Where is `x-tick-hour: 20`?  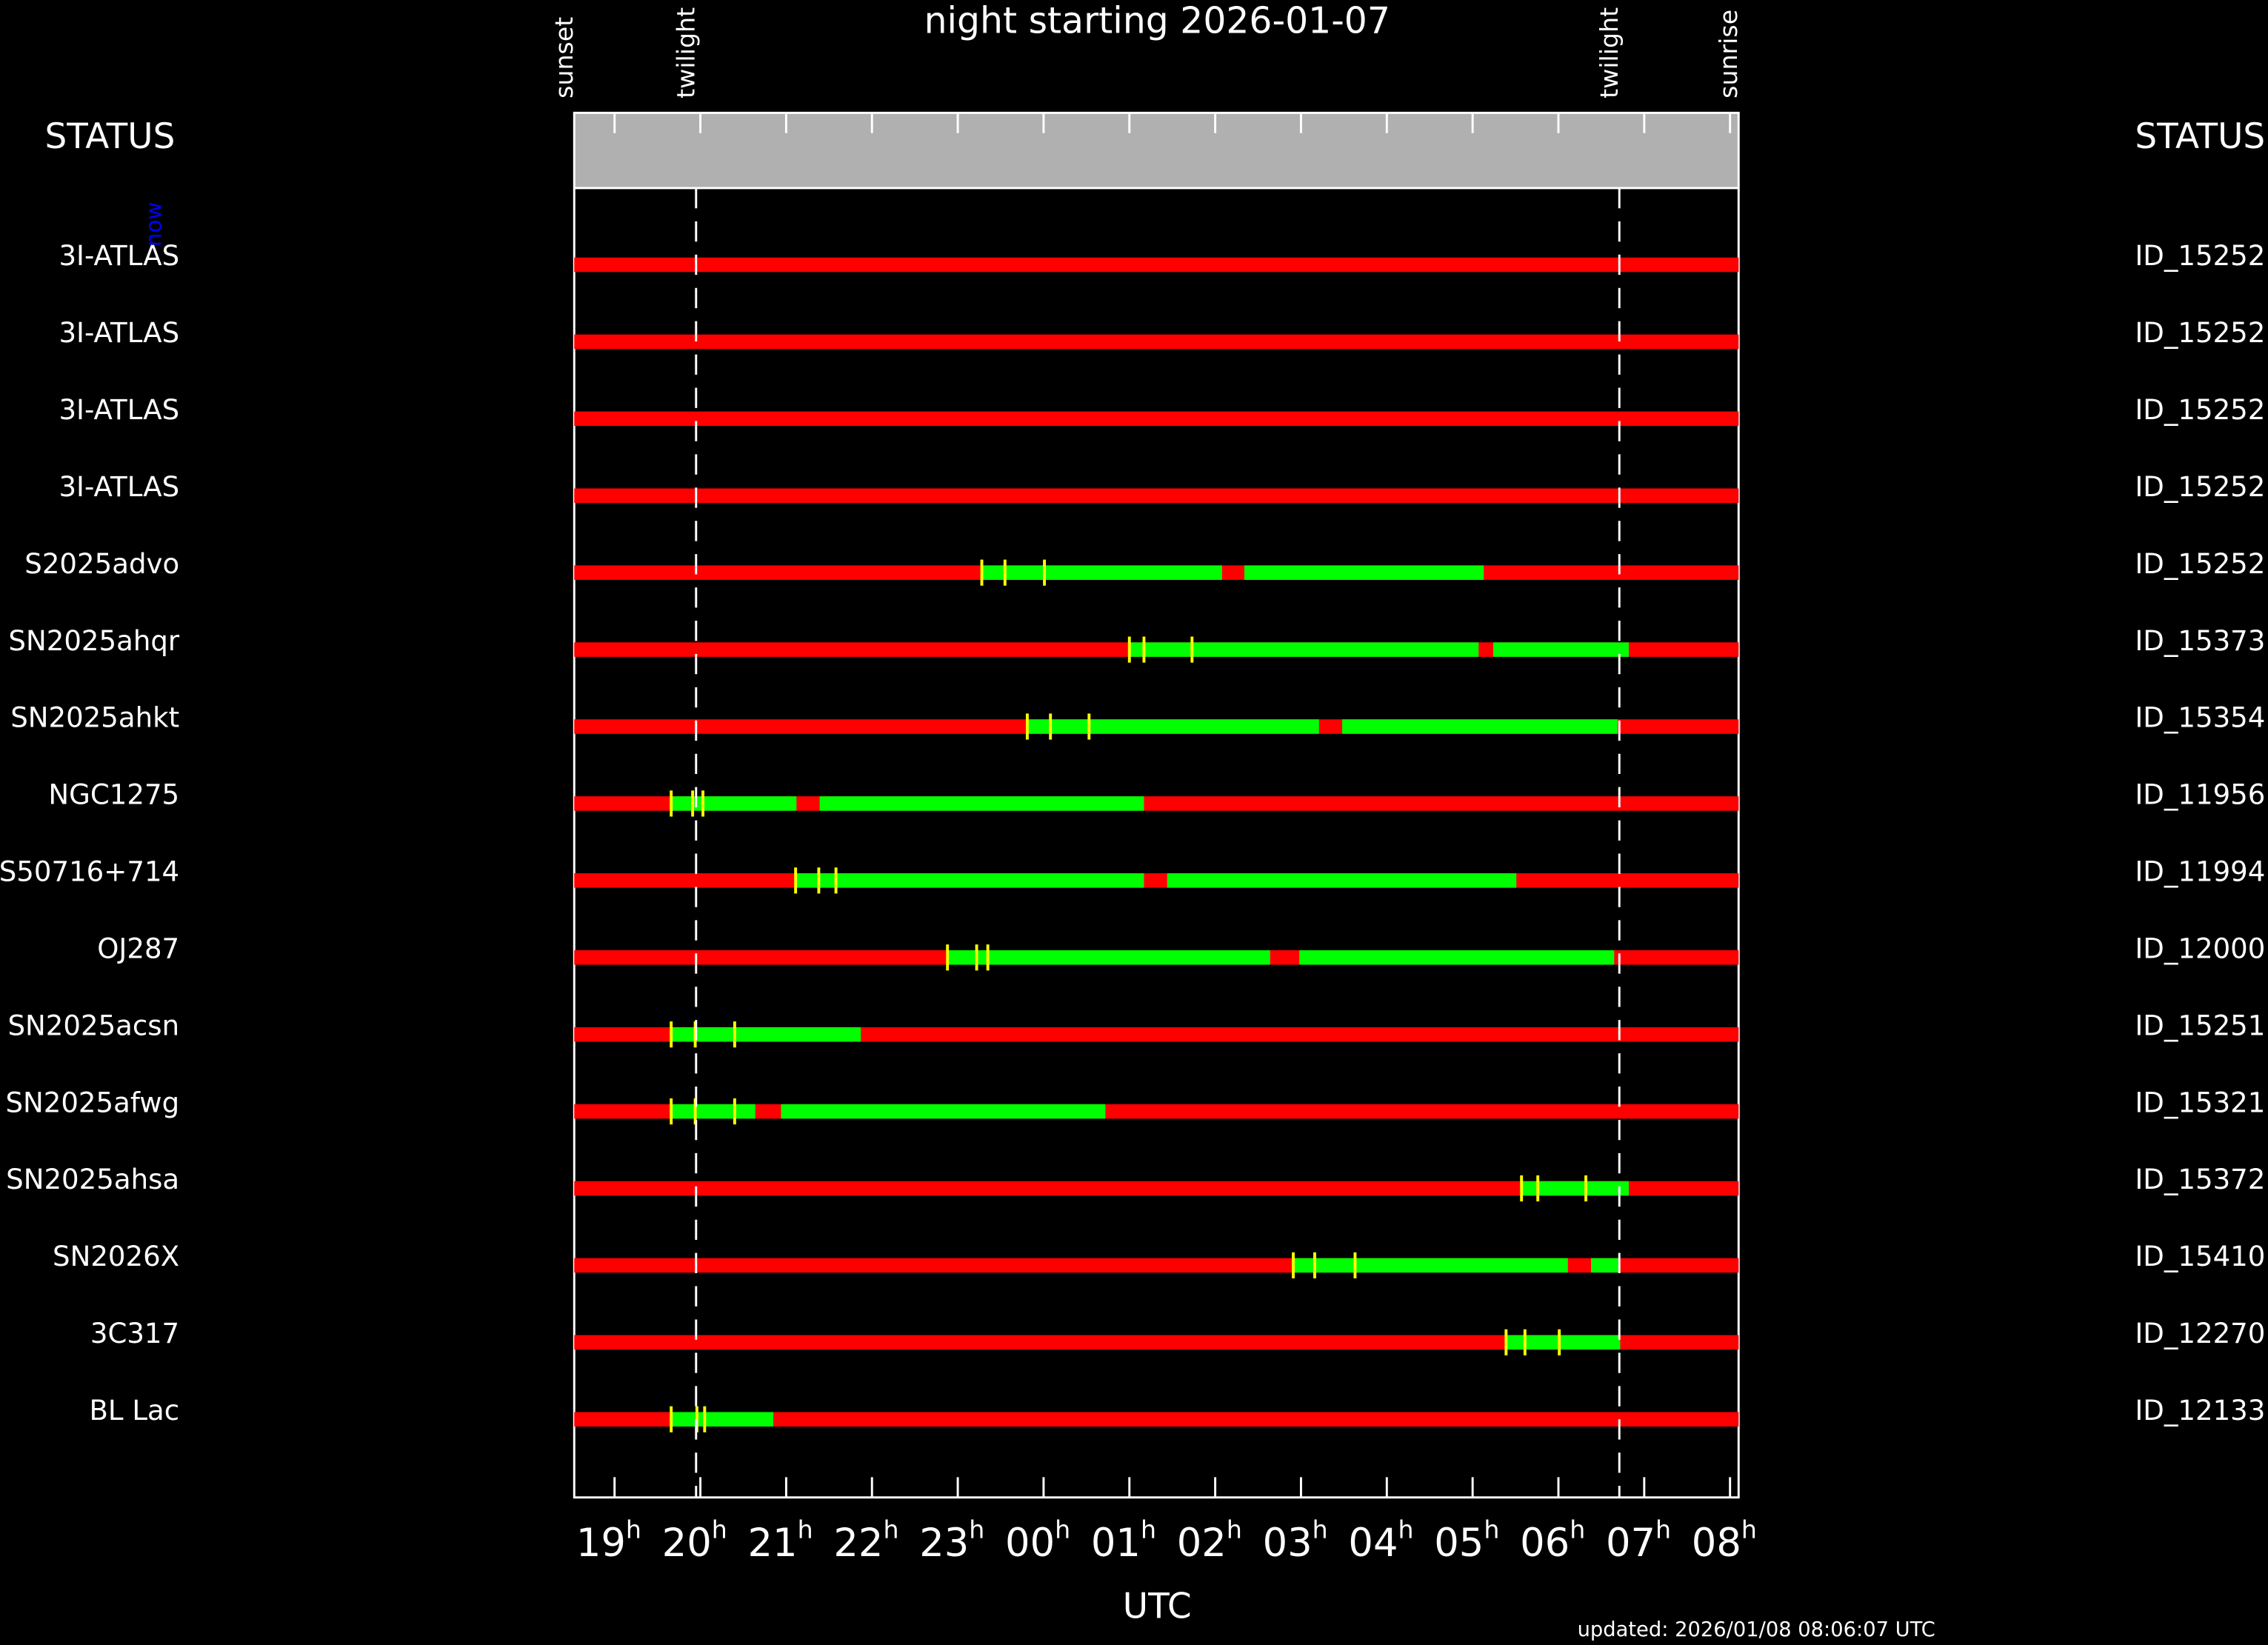 x-tick-hour: 20 is located at coordinates (687, 1543).